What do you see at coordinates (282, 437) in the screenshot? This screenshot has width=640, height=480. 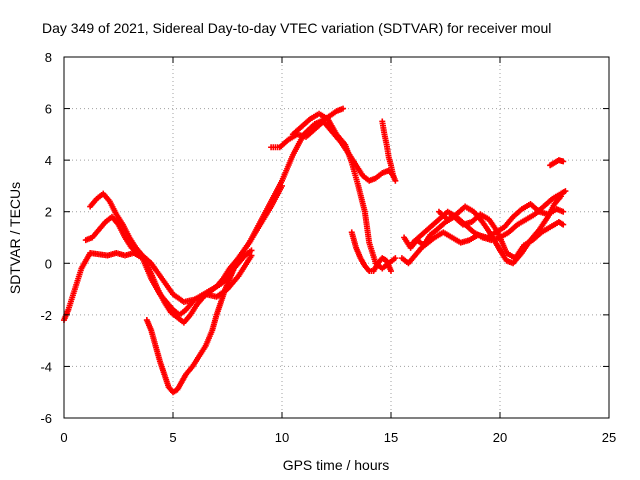 I see `x-tick-label: 10` at bounding box center [282, 437].